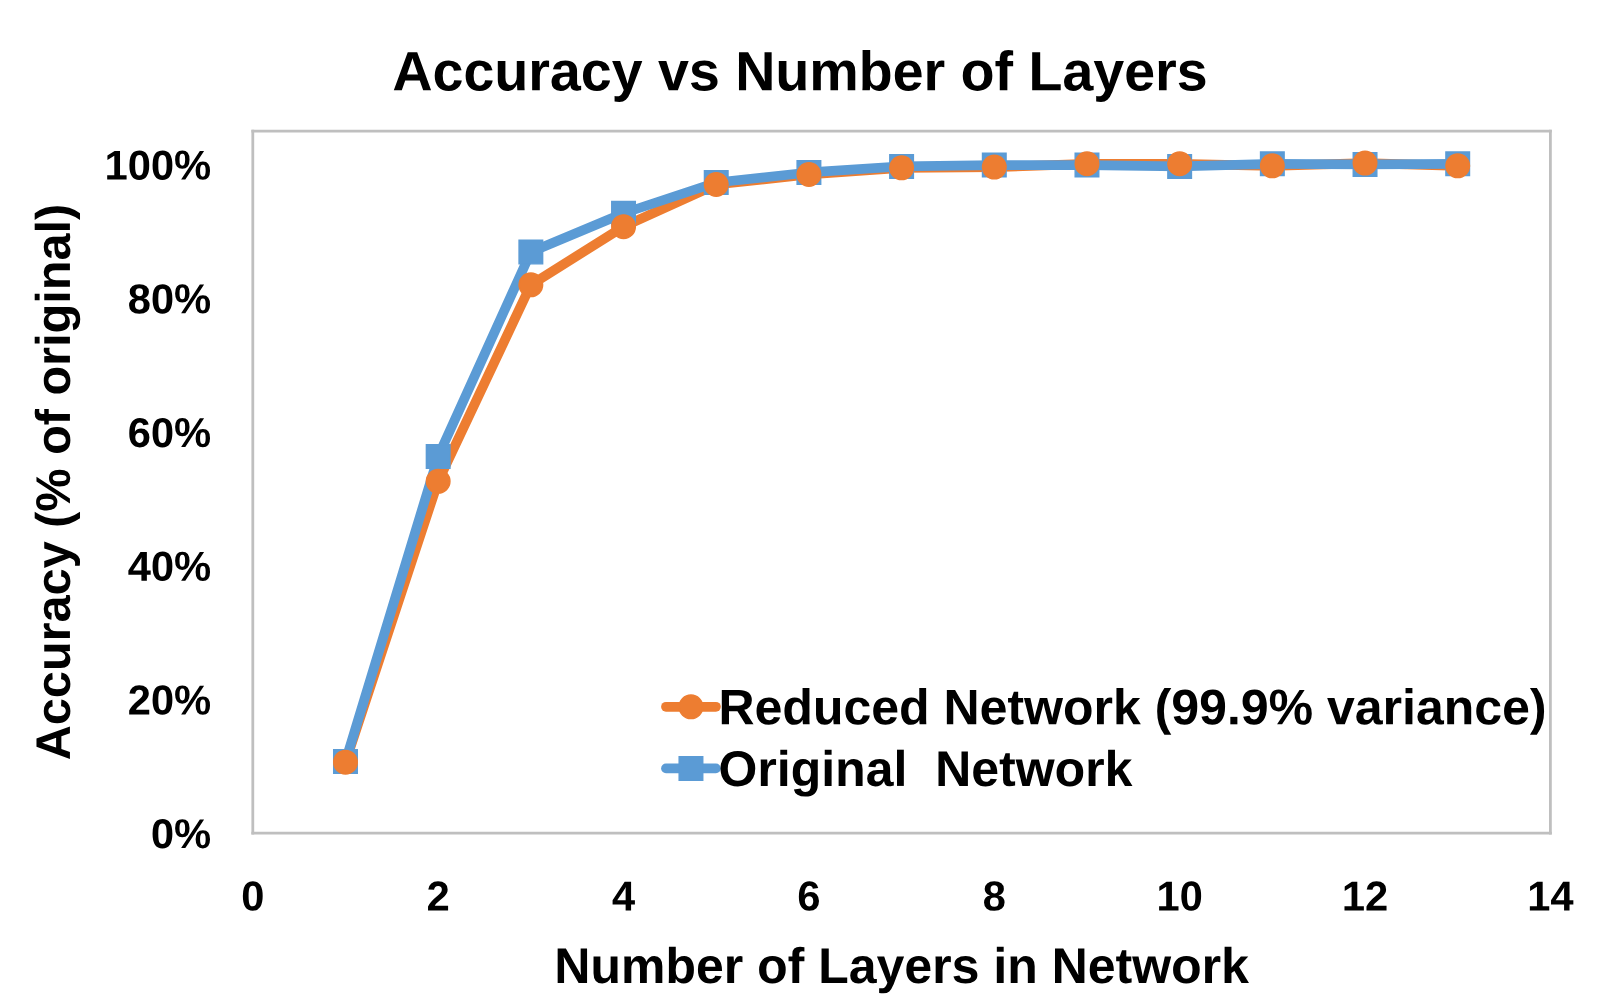  Describe the element at coordinates (169, 566) in the screenshot. I see `y-tick-label: 40%` at that location.